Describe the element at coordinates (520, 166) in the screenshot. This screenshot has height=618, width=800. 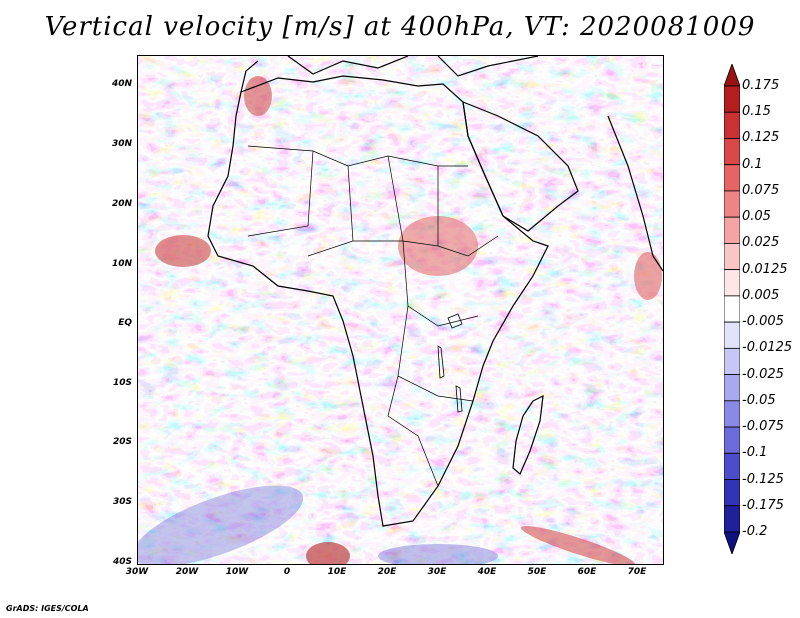
I see `arabia-coastline` at that location.